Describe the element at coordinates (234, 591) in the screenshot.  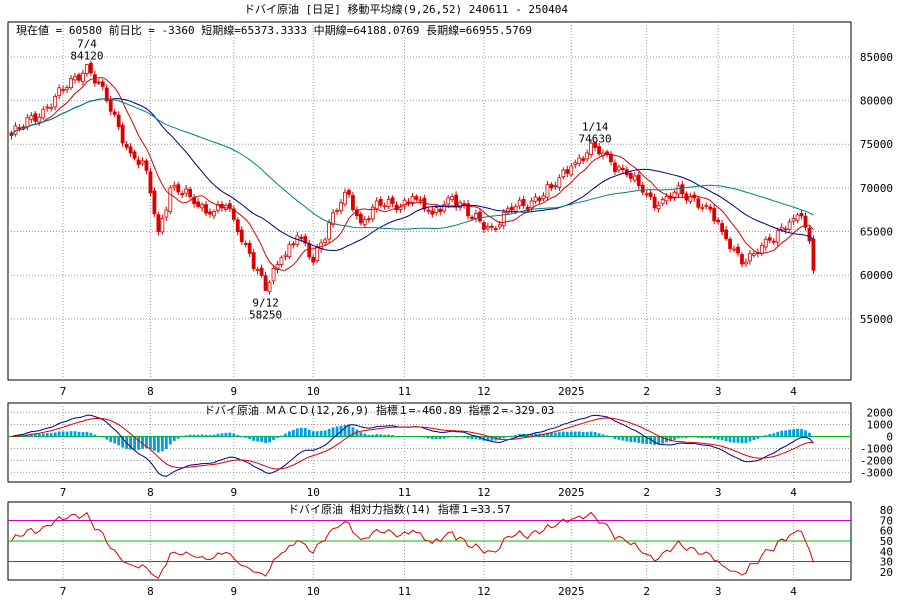
I see `month-tick-label: 9` at that location.